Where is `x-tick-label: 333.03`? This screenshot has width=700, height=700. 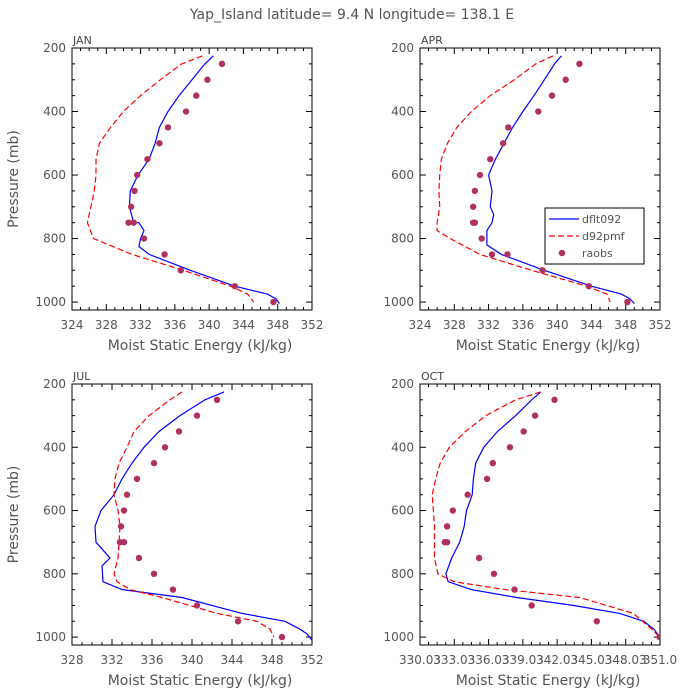
x-tick-label: 333.03 is located at coordinates (454, 660).